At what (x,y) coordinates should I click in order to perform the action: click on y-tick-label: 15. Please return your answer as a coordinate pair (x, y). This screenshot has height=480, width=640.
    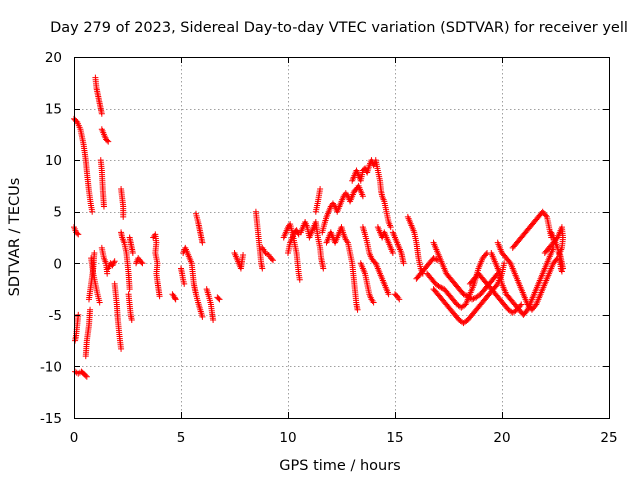
    Looking at the image, I should click on (53, 110).